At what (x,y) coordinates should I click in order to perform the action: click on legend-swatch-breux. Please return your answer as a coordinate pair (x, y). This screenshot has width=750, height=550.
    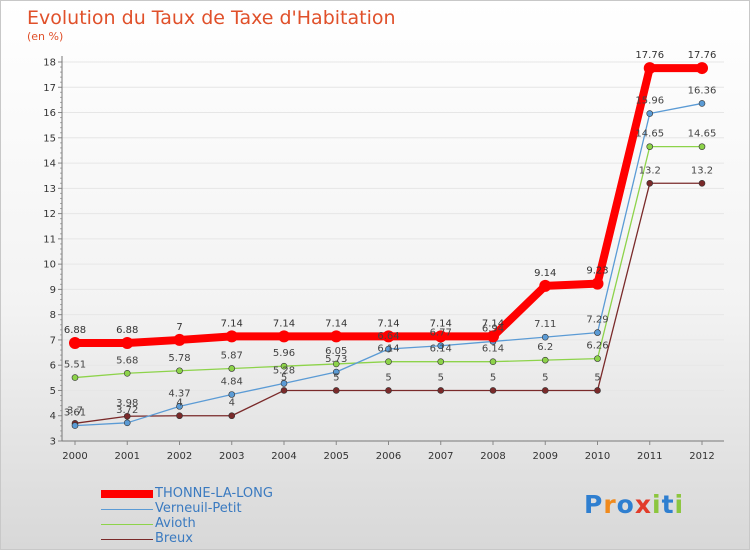
    Looking at the image, I should click on (127, 539).